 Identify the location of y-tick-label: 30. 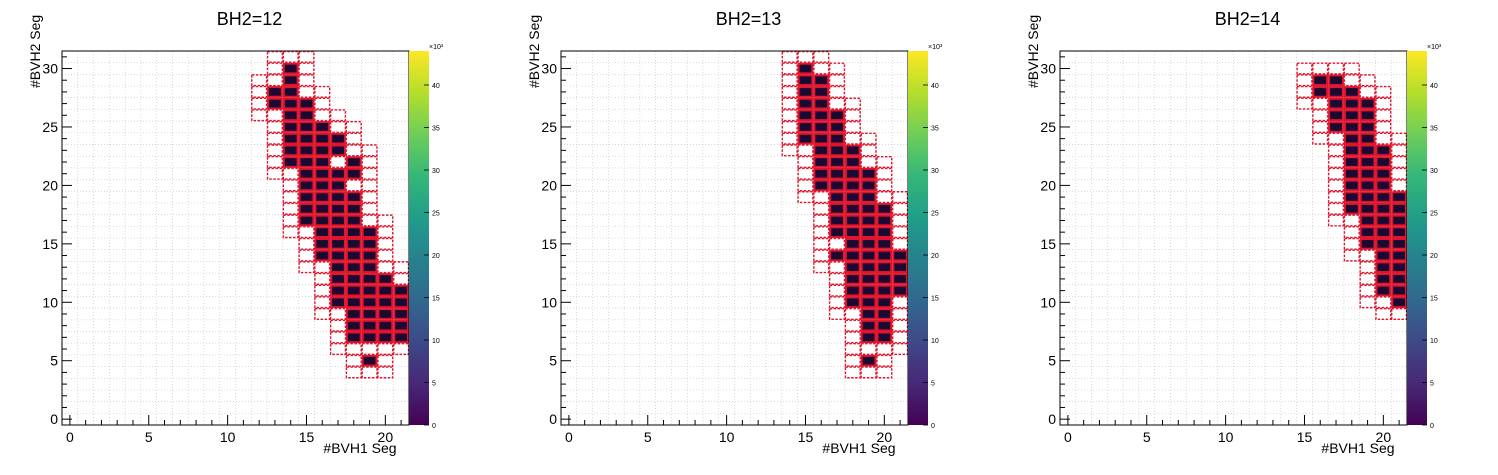
(1048, 69).